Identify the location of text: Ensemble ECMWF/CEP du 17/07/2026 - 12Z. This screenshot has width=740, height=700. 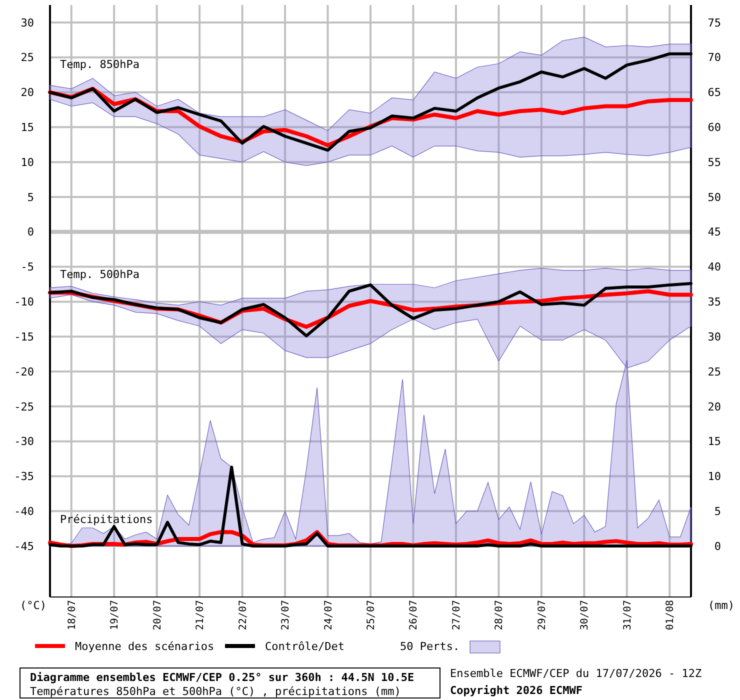
(576, 673).